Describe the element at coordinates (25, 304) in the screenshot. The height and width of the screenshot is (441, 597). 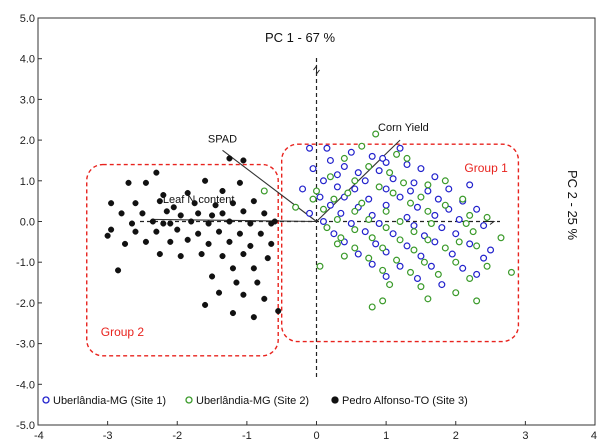
I see `y-tick-label: -2.0` at that location.